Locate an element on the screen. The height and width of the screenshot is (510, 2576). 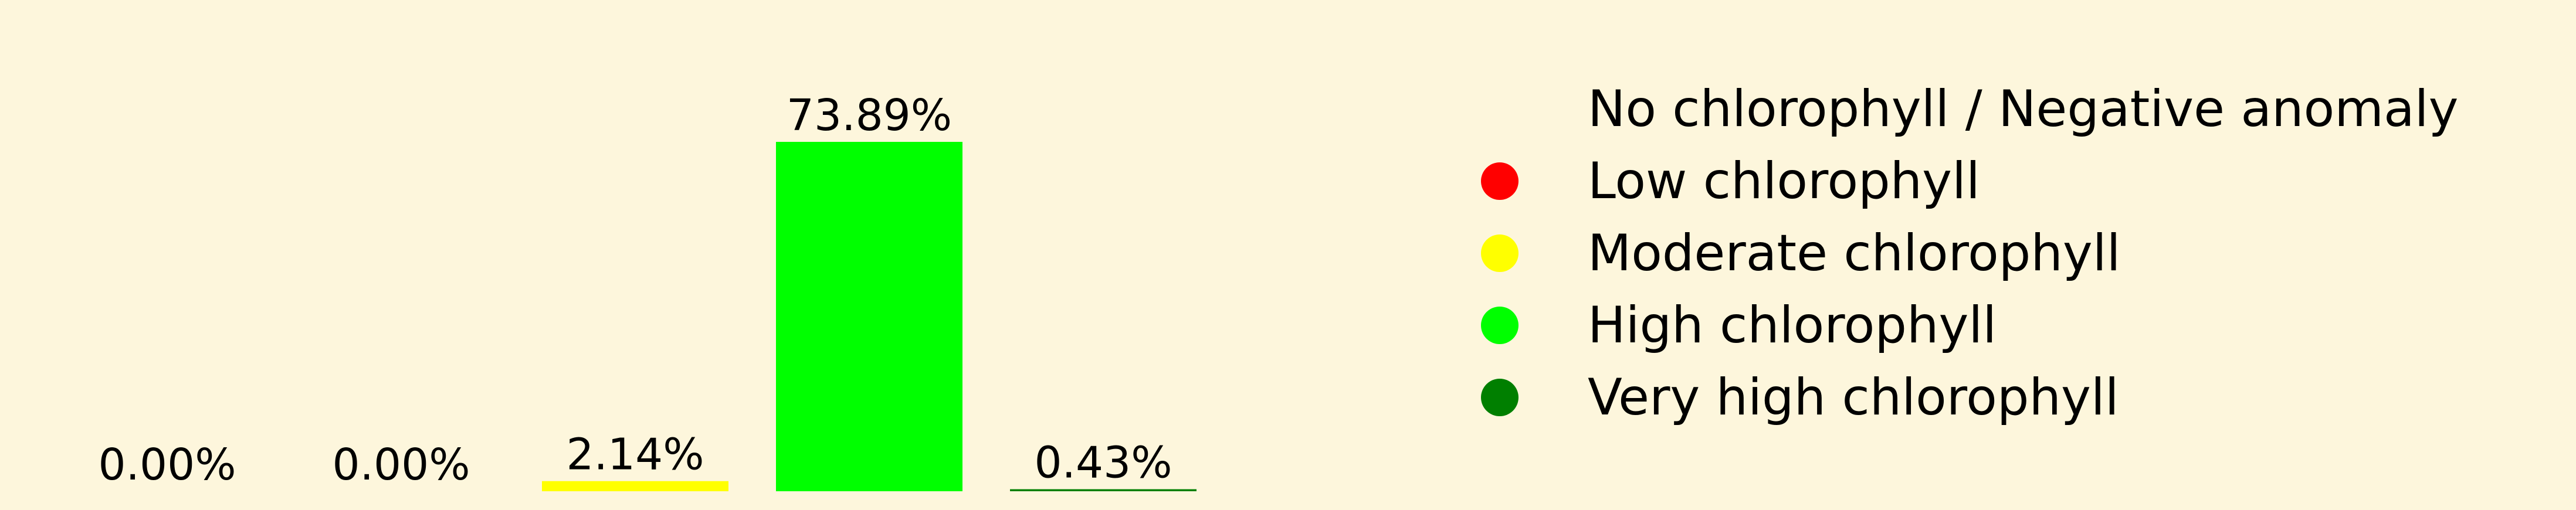
legend-label-moderate-chlorophyll: Moderate chlorophyll is located at coordinates (1855, 253).